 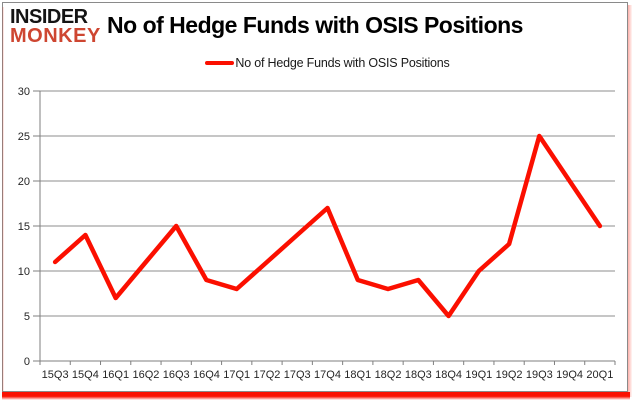 I want to click on x-tick-label: 19Q3, so click(x=539, y=375).